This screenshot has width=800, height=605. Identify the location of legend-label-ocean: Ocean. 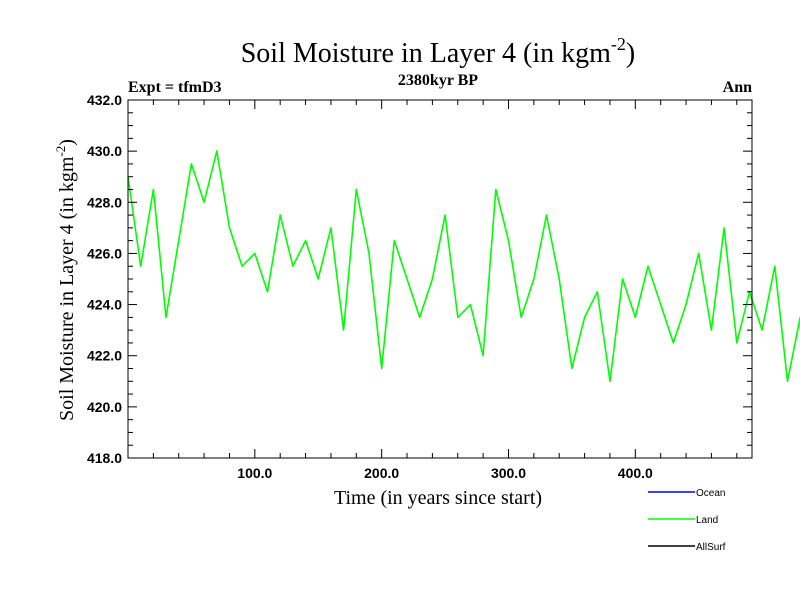
(710, 493).